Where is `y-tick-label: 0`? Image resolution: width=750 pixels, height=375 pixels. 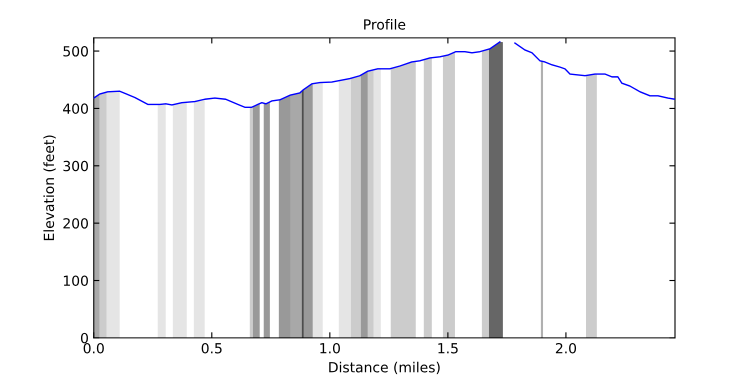 y-tick-label: 0 is located at coordinates (84, 338).